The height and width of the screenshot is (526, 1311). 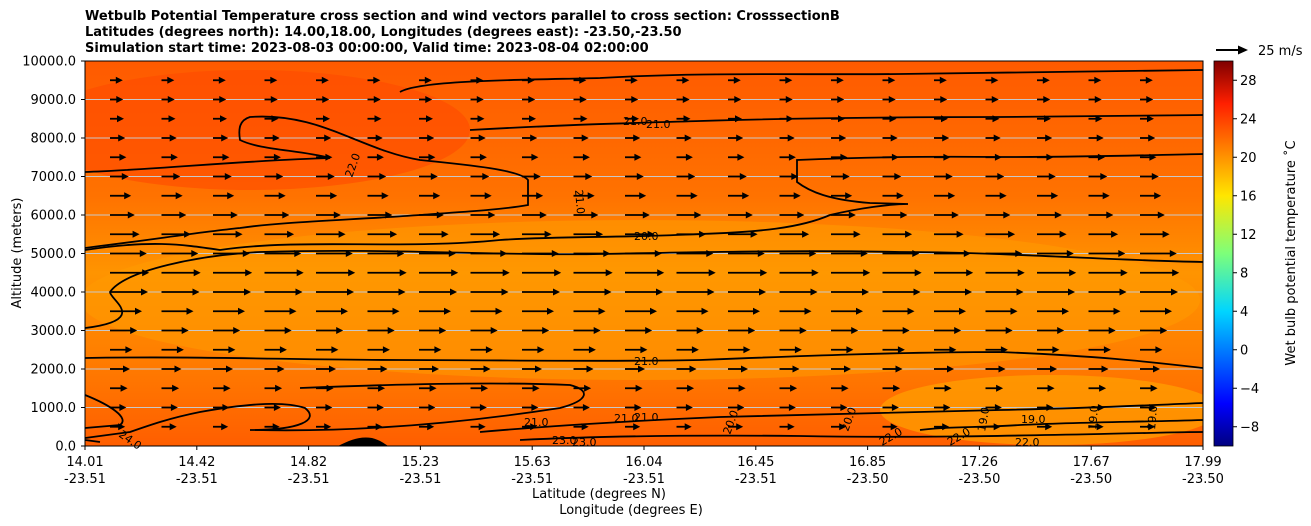 What do you see at coordinates (1061, 425) in the screenshot?
I see `contour-line` at bounding box center [1061, 425].